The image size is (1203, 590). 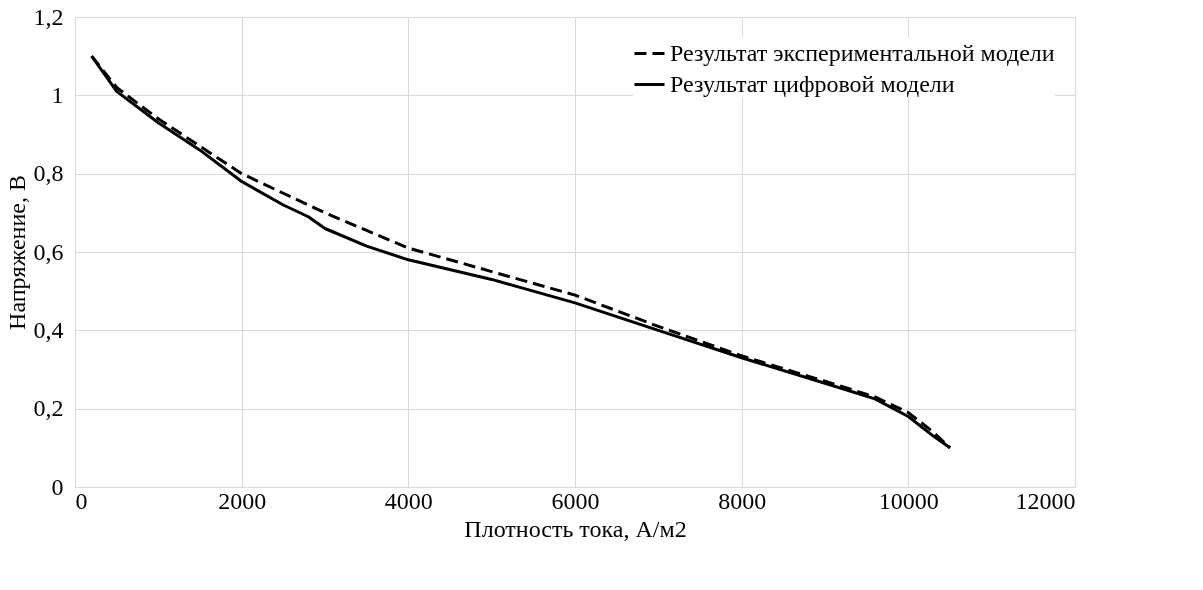 What do you see at coordinates (57, 94) in the screenshot?
I see `y-tick-label: 1` at bounding box center [57, 94].